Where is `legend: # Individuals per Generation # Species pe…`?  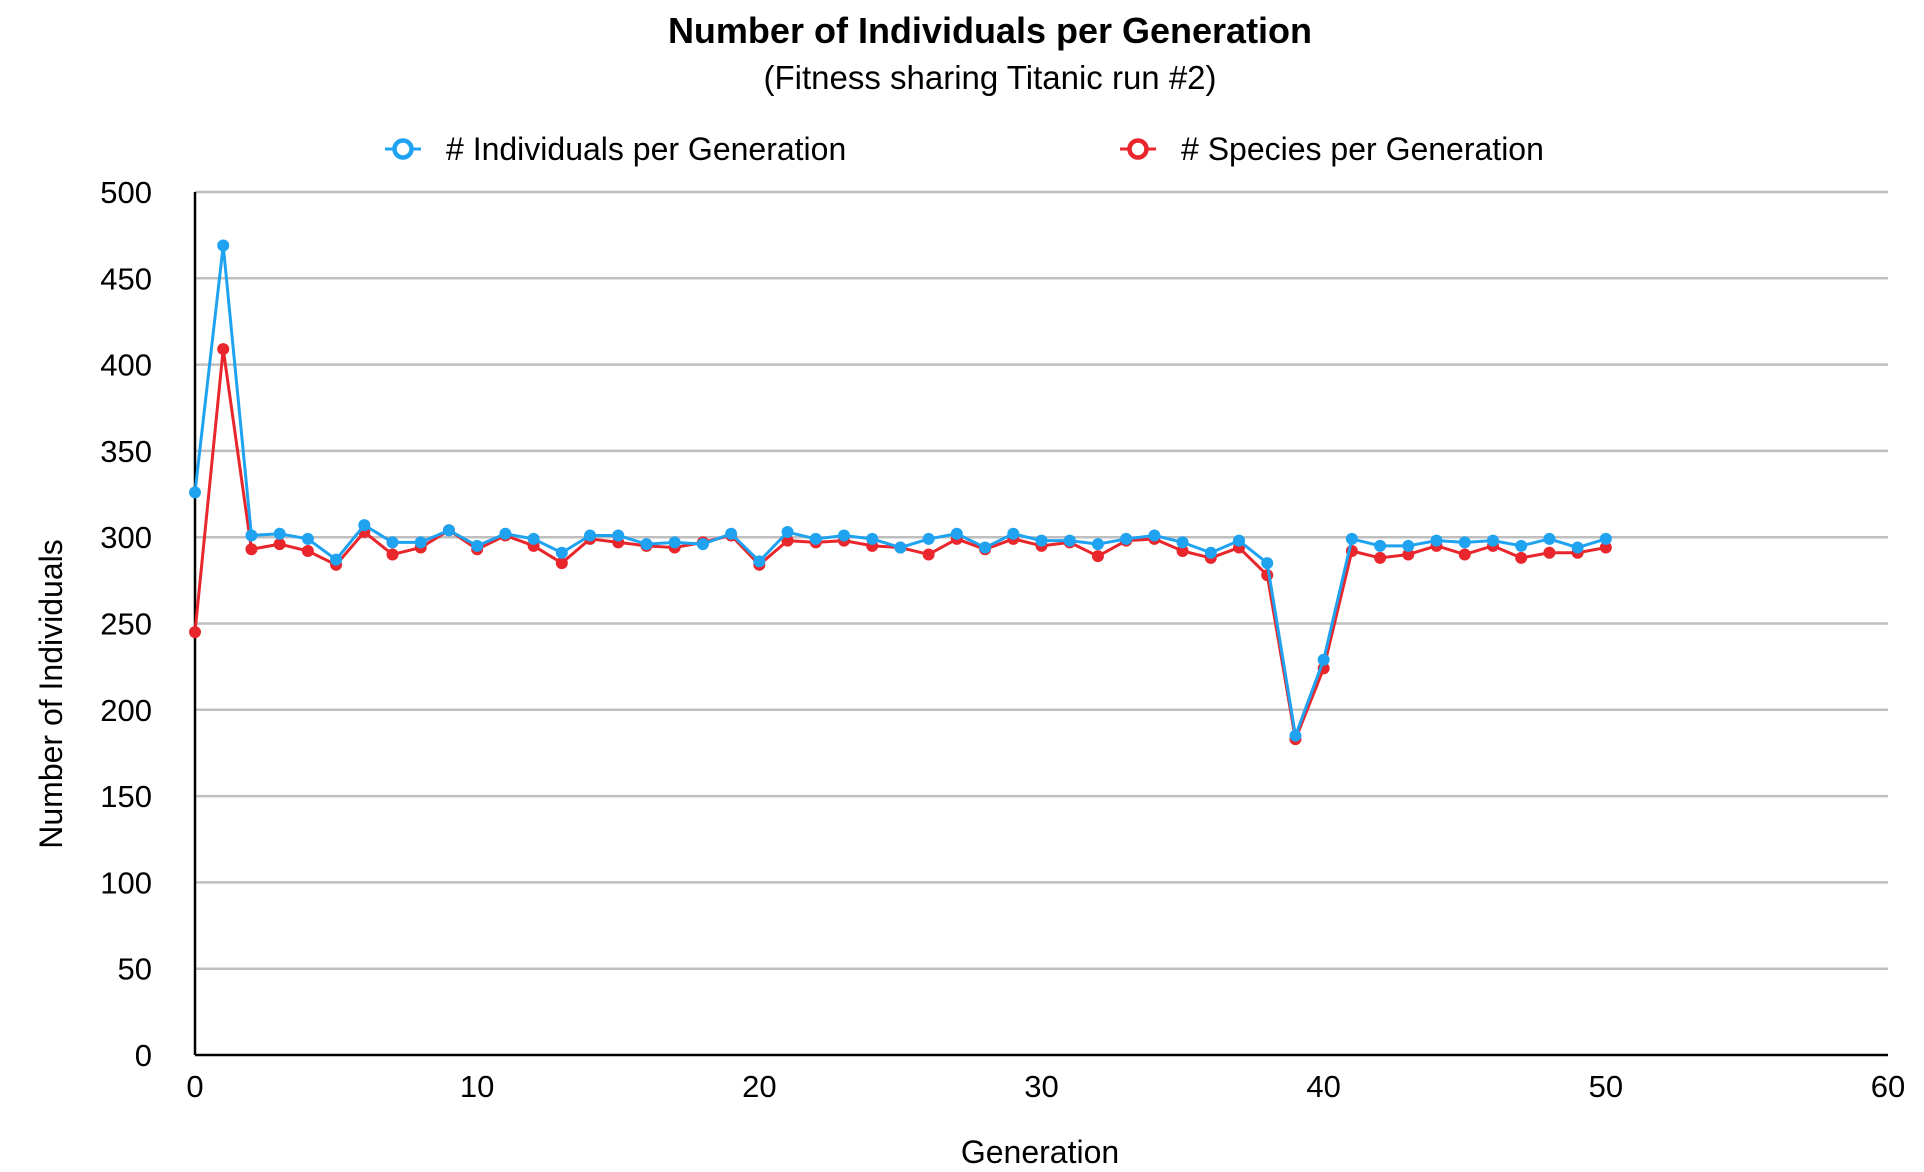 legend: # Individuals per Generation # Species pe… is located at coordinates (964, 149).